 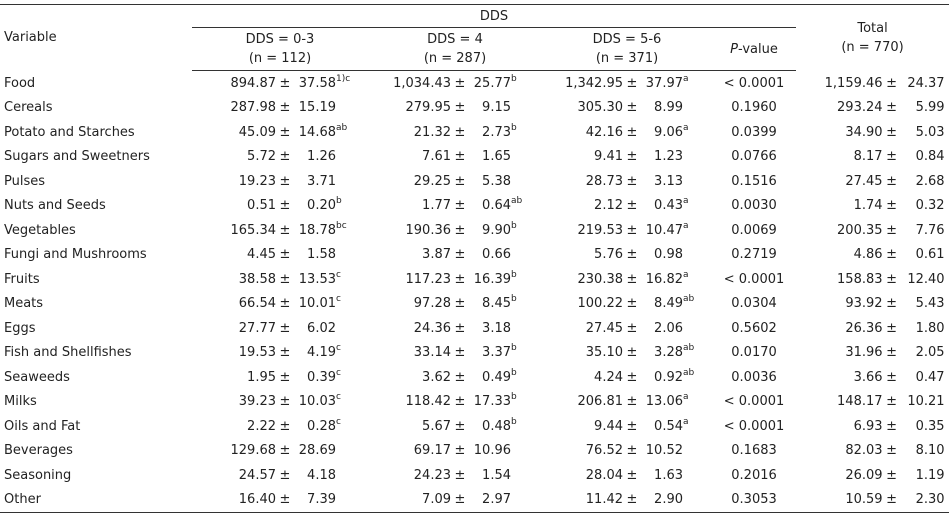 I want to click on mean-value: 1.77, so click(x=436, y=206).